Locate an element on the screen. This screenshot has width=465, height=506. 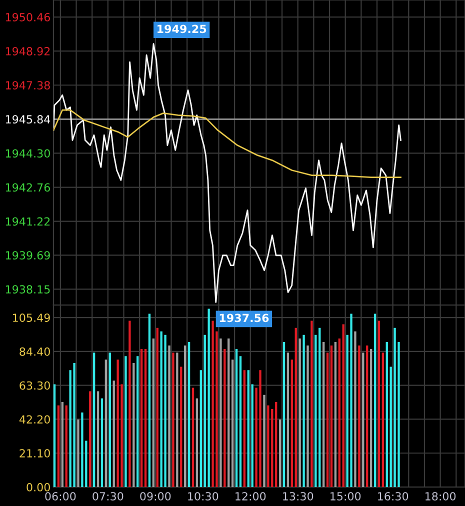
x-tick-label: 09:00 is located at coordinates (155, 496).